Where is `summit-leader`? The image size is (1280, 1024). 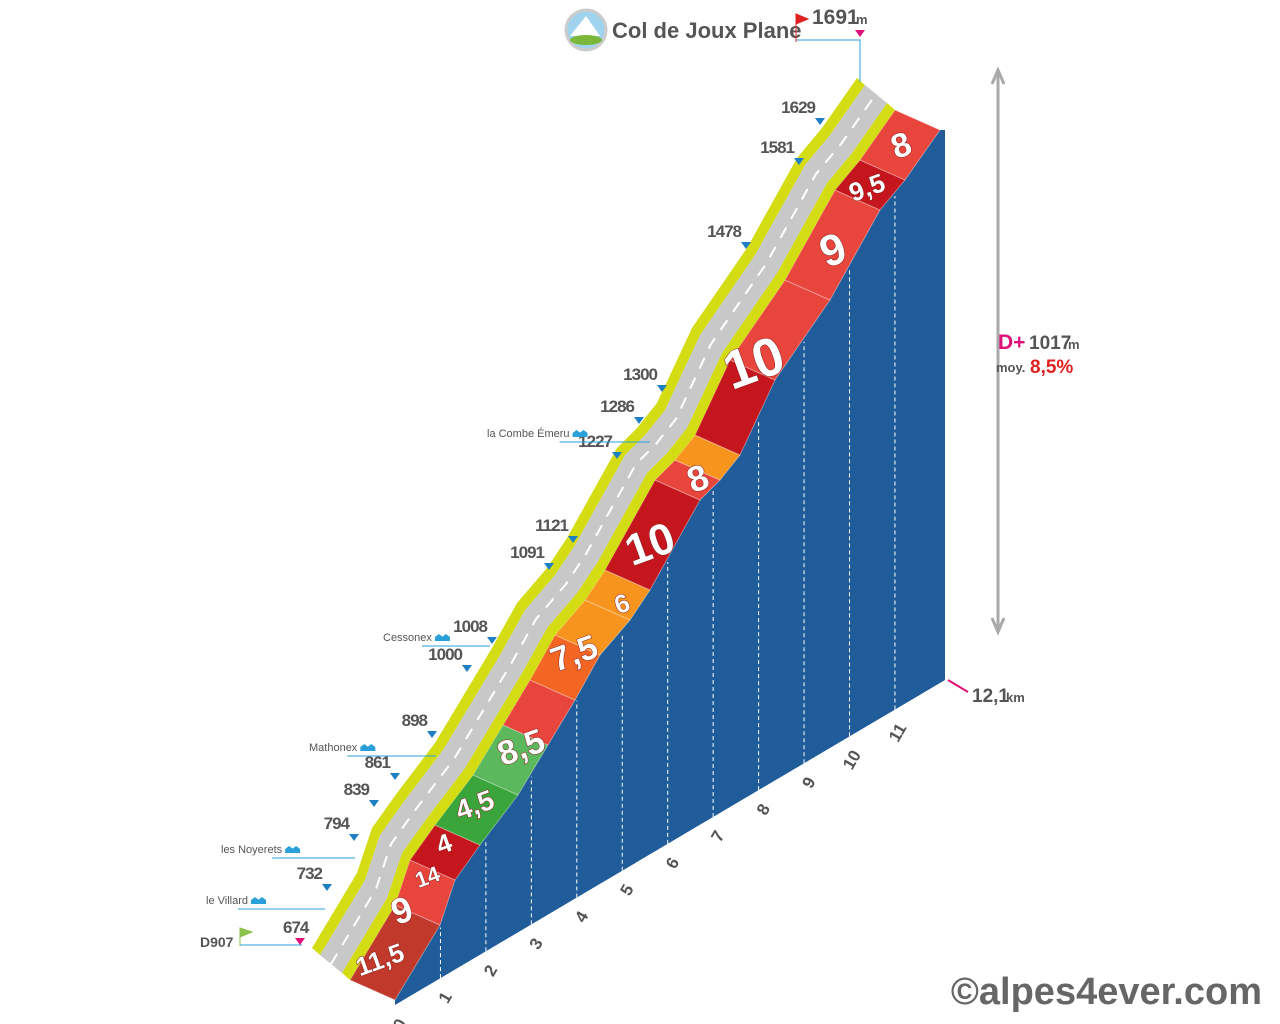 summit-leader is located at coordinates (828, 60).